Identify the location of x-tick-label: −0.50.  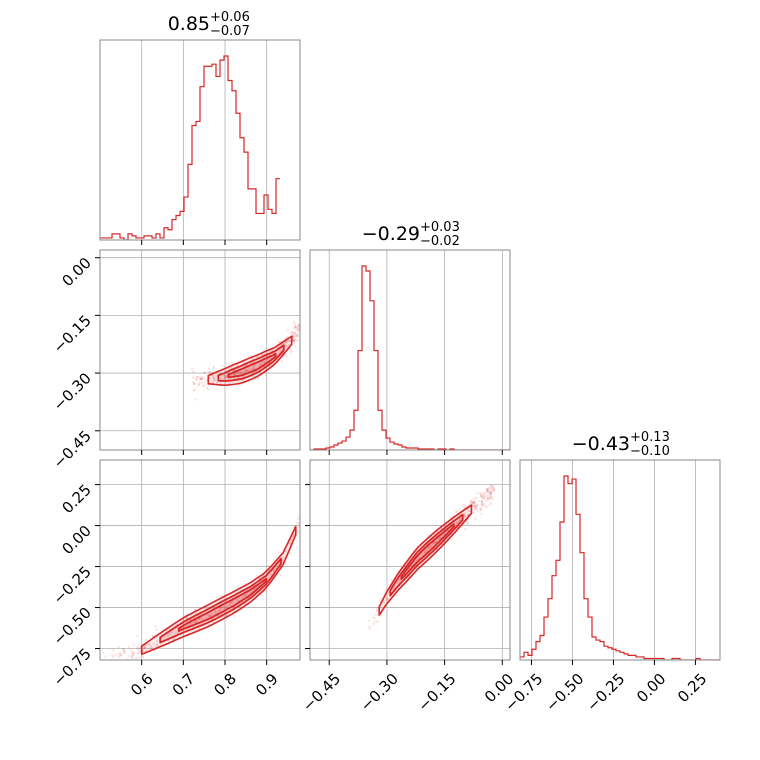
(564, 692).